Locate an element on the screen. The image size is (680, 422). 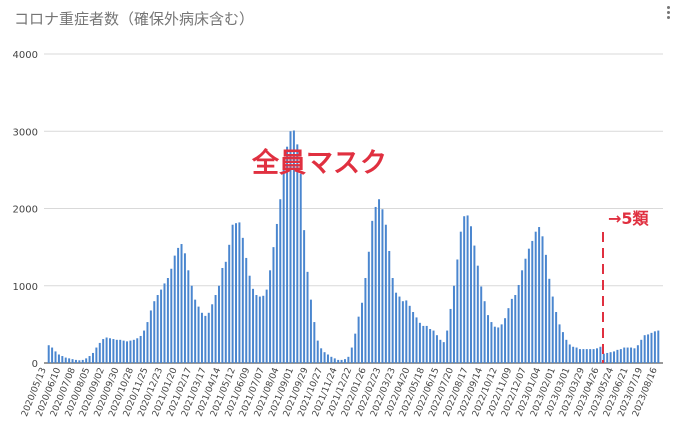
y-tick-label: 1000 is located at coordinates (25, 287).